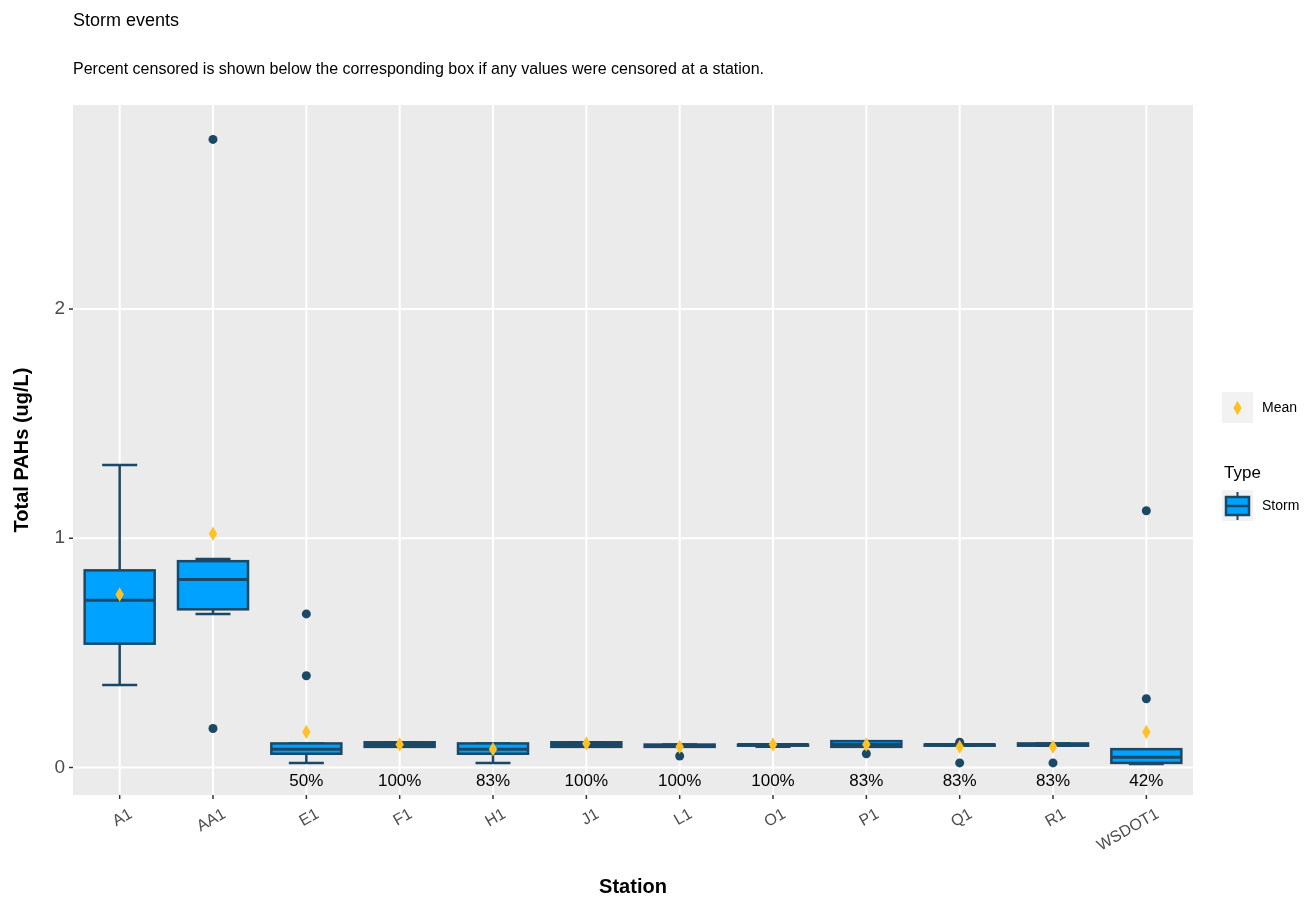 The width and height of the screenshot is (1315, 898). What do you see at coordinates (682, 816) in the screenshot?
I see `x-tick-label: L1` at bounding box center [682, 816].